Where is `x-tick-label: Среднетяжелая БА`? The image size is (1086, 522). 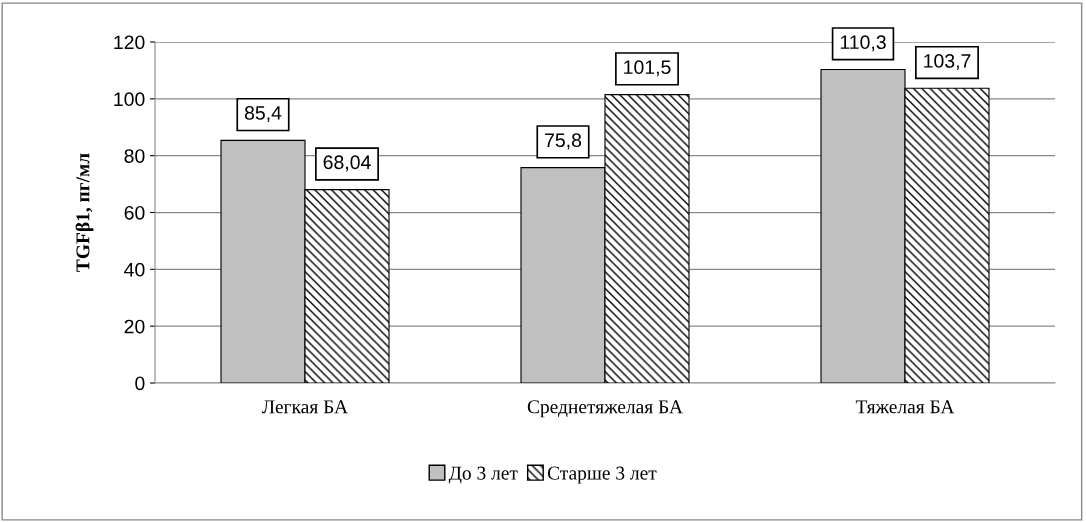
x-tick-label: Среднетяжелая БА is located at coordinates (605, 409).